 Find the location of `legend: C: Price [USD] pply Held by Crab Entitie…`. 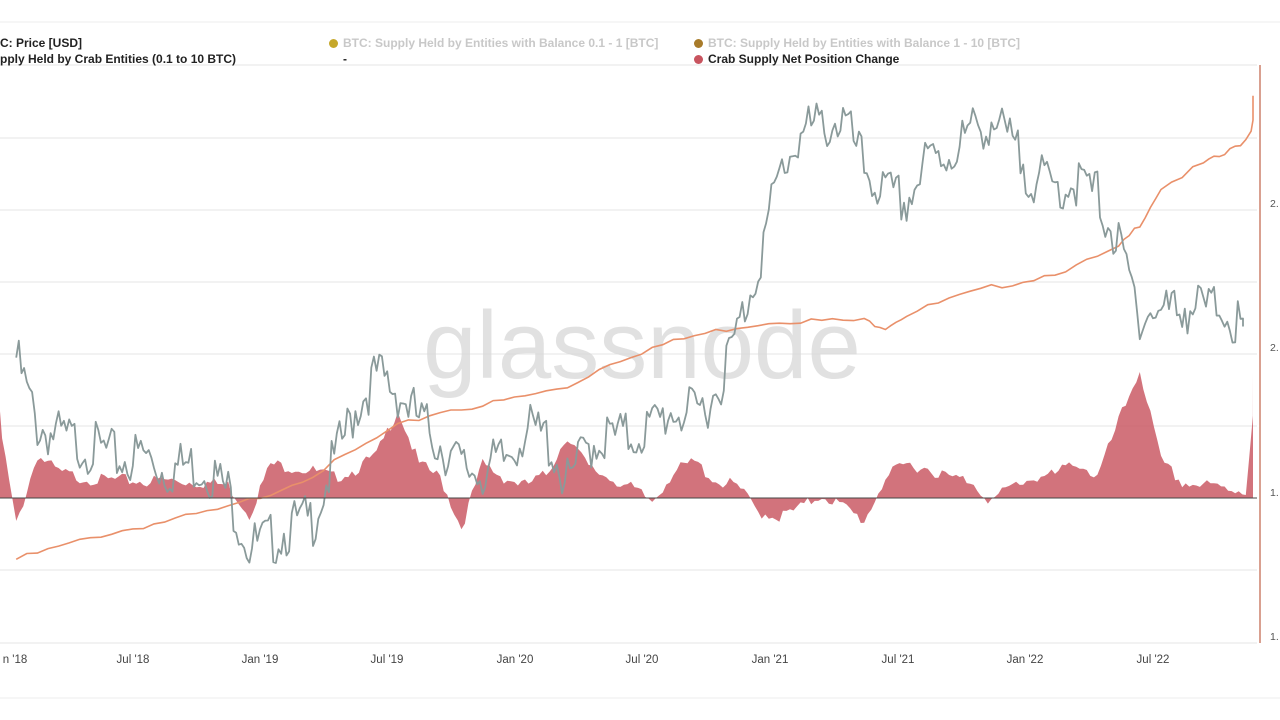

legend: C: Price [USD] pply Held by Crab Entitie… is located at coordinates (640, 35).